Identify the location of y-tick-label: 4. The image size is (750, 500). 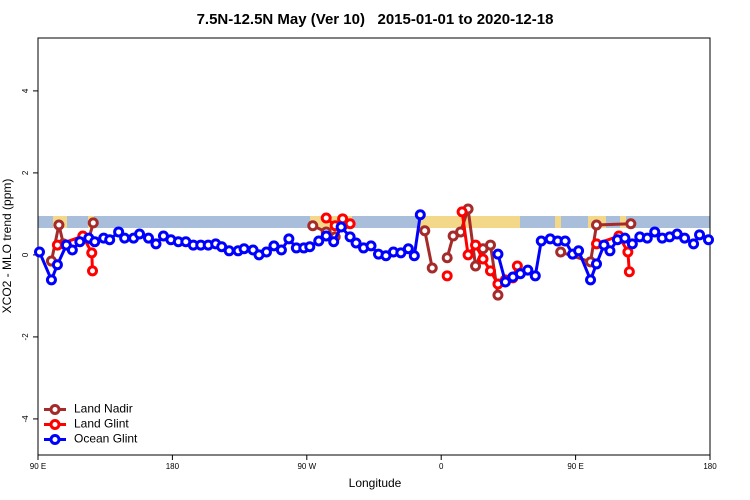
(25, 90).